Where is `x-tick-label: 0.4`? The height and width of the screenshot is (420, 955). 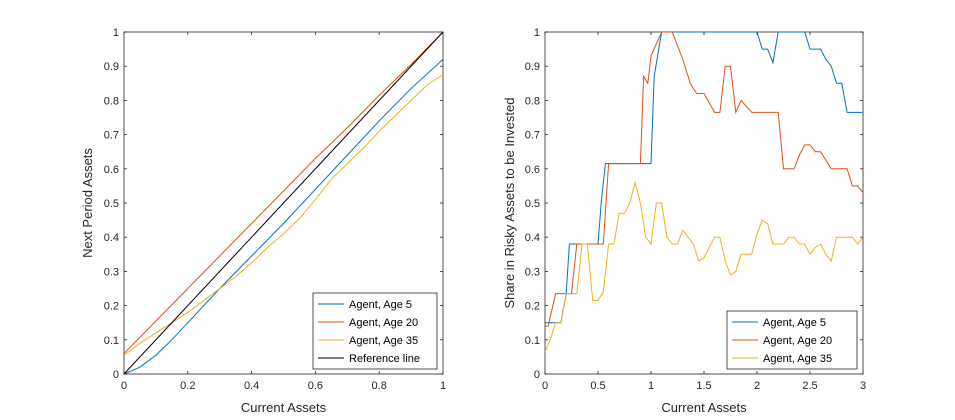 x-tick-label: 0.4 is located at coordinates (251, 386).